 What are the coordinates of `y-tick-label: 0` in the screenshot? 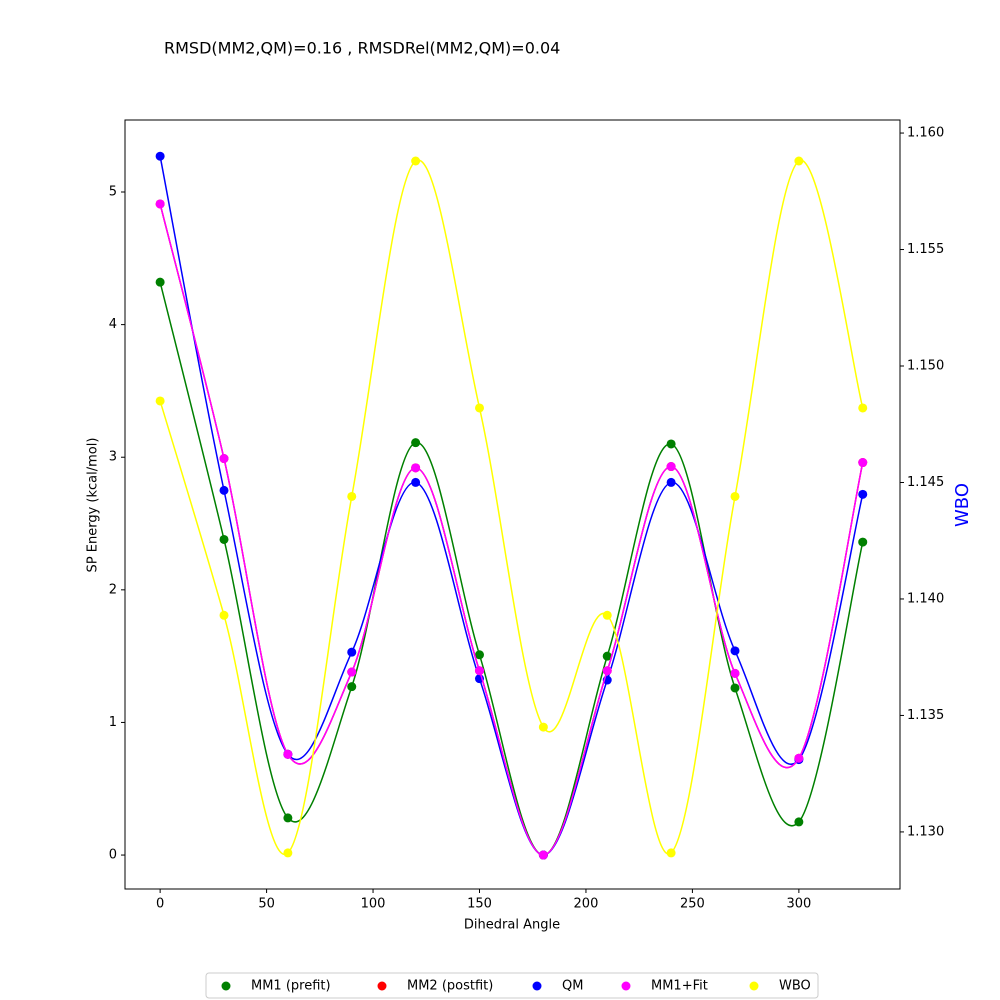 It's located at (113, 855).